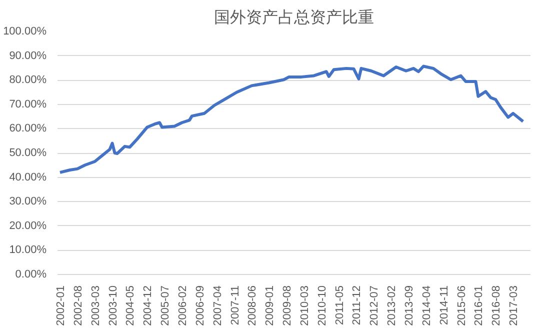 The width and height of the screenshot is (550, 330). I want to click on y-tick-label: 20.00%, so click(28, 226).